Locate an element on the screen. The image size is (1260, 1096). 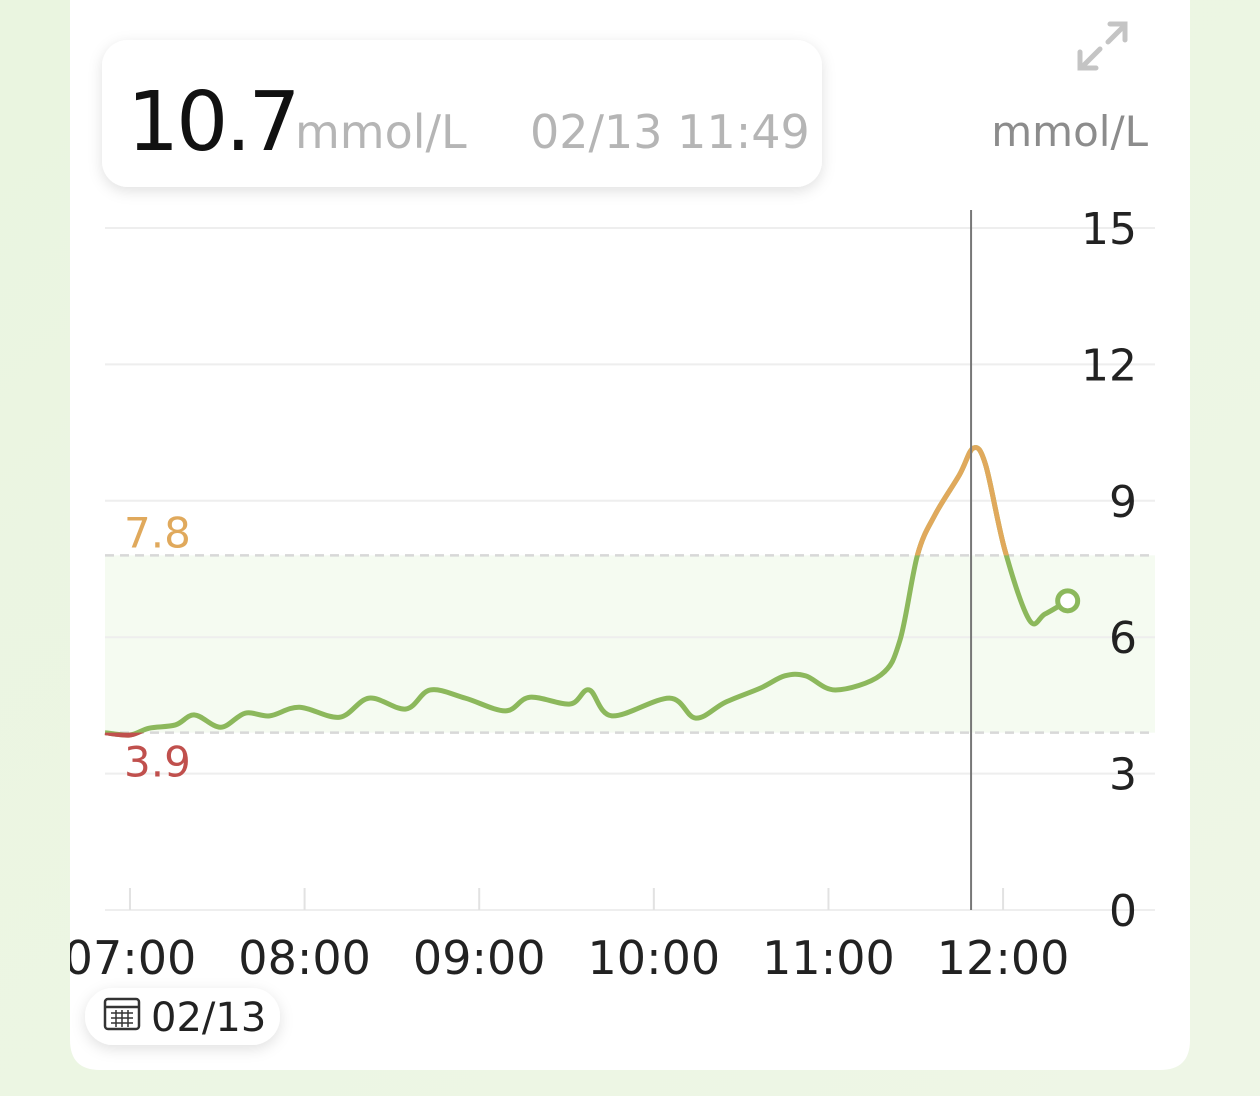
y-tick-label: 15 is located at coordinates (1109, 229).